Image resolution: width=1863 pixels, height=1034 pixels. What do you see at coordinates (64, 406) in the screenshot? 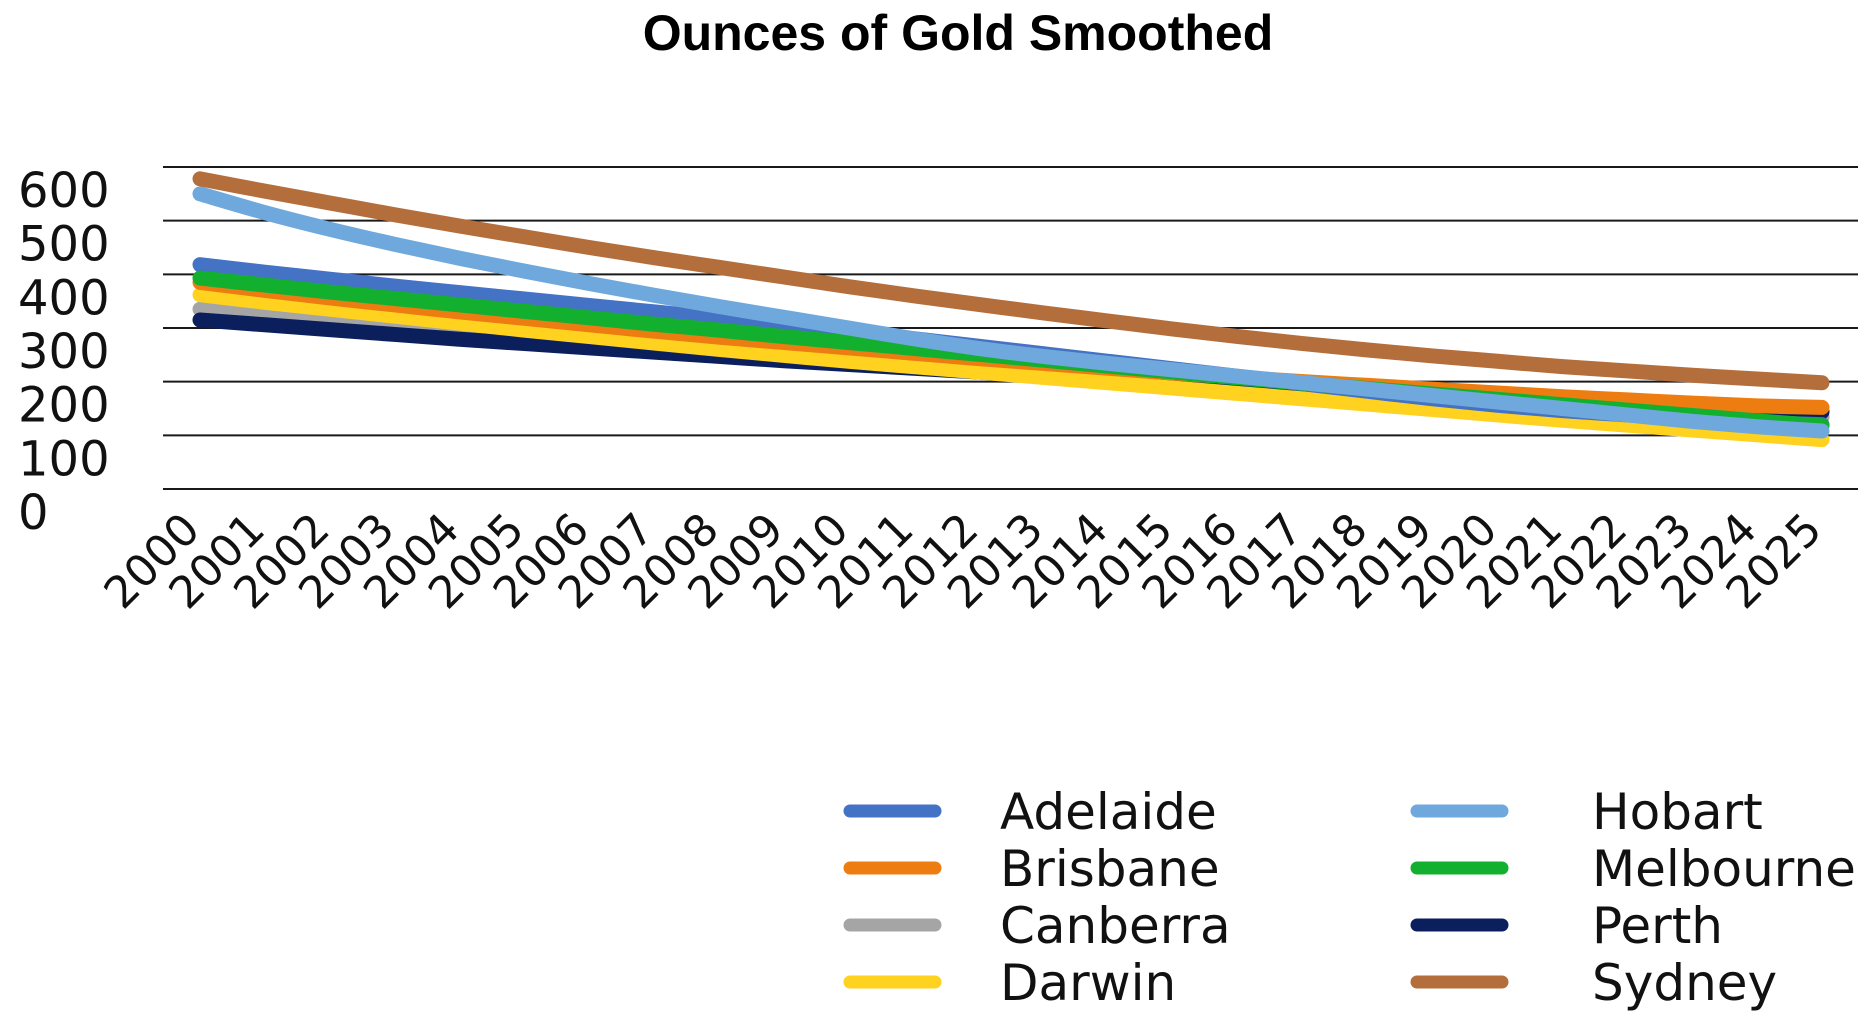
I see `y-tick-label: 200` at bounding box center [64, 406].